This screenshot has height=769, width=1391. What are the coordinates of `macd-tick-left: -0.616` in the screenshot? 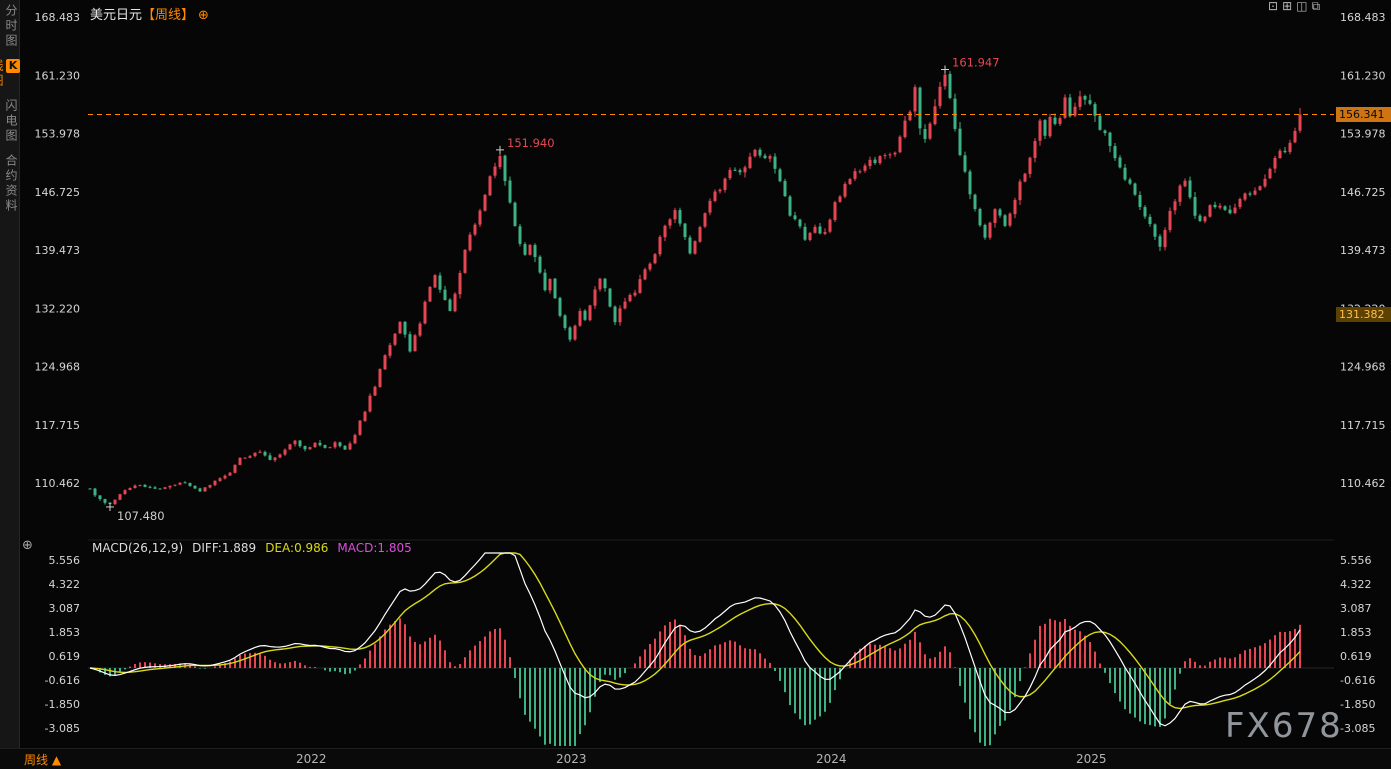 It's located at (62, 680).